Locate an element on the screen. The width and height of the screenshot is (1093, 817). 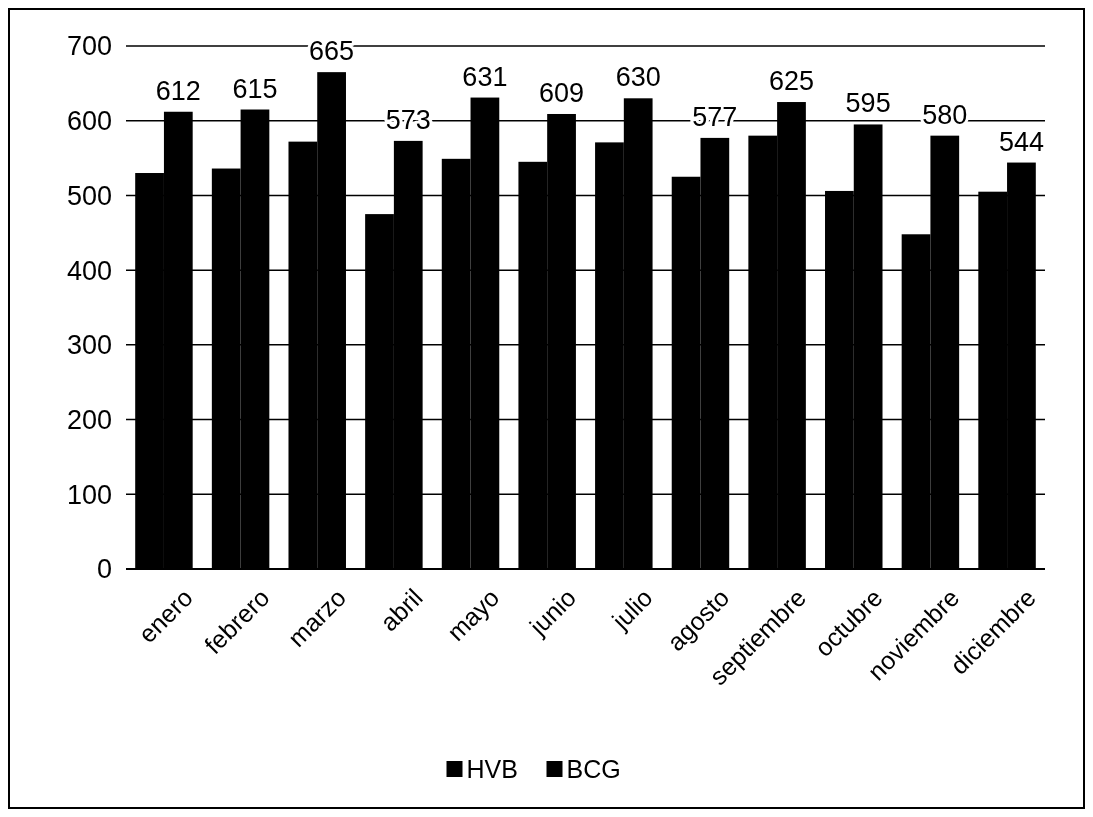
data-label: 615 is located at coordinates (255, 88).